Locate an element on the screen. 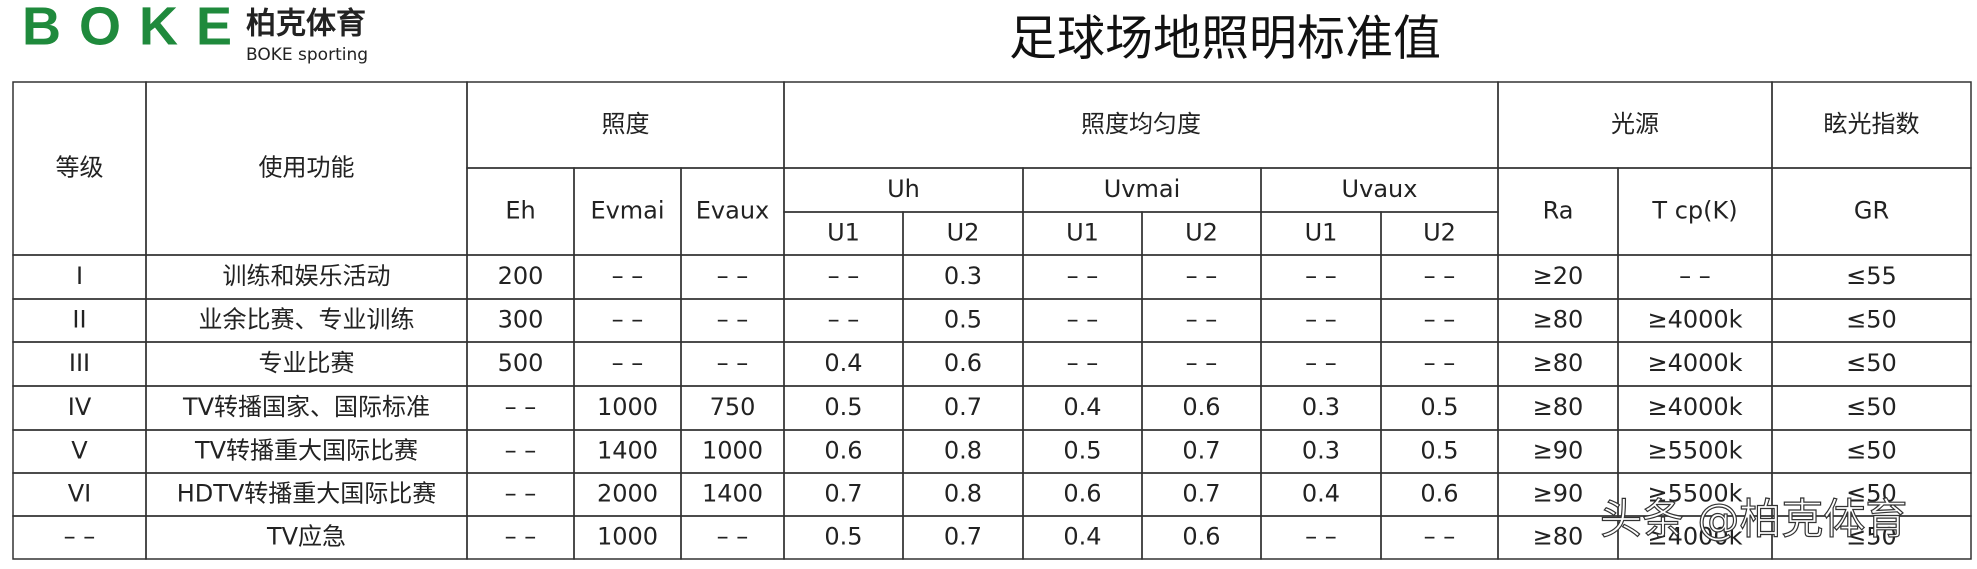 Image resolution: width=1977 pixels, height=569 pixels. body-cell: 500 is located at coordinates (521, 363).